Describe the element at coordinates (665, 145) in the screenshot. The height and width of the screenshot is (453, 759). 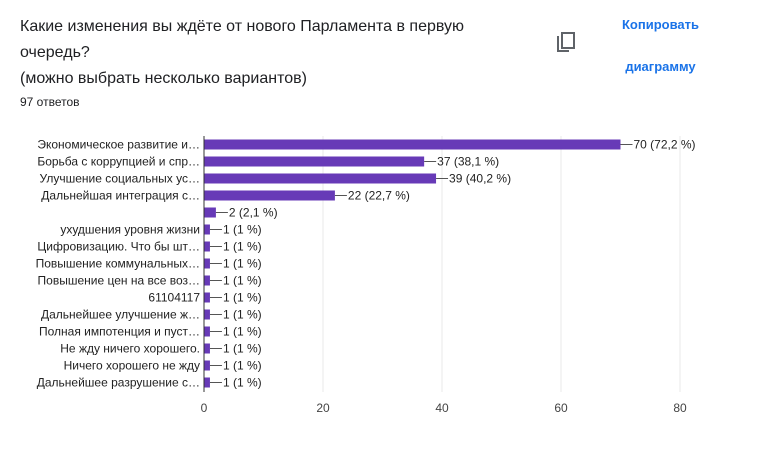
I see `data-label: 70 (72,2 %)` at that location.